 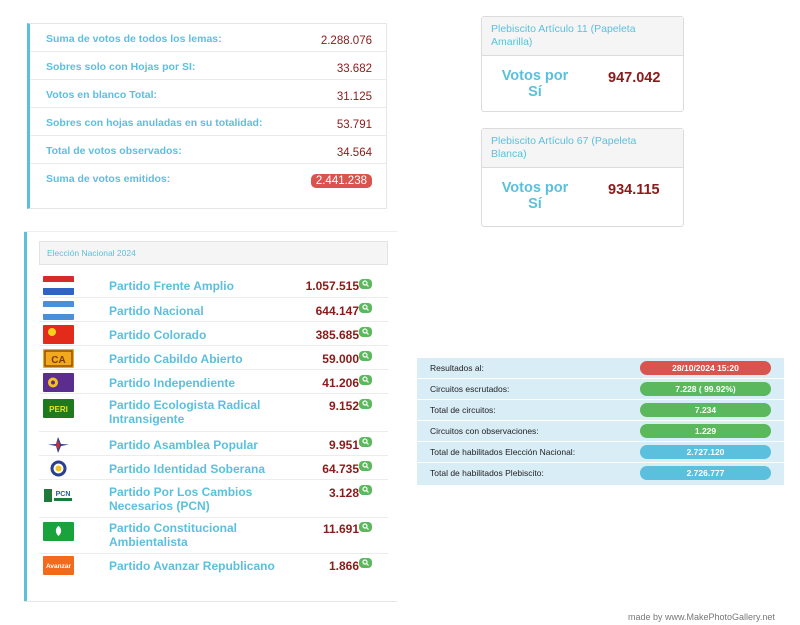 What do you see at coordinates (332, 286) in the screenshot?
I see `party-votes: 1.057.515` at bounding box center [332, 286].